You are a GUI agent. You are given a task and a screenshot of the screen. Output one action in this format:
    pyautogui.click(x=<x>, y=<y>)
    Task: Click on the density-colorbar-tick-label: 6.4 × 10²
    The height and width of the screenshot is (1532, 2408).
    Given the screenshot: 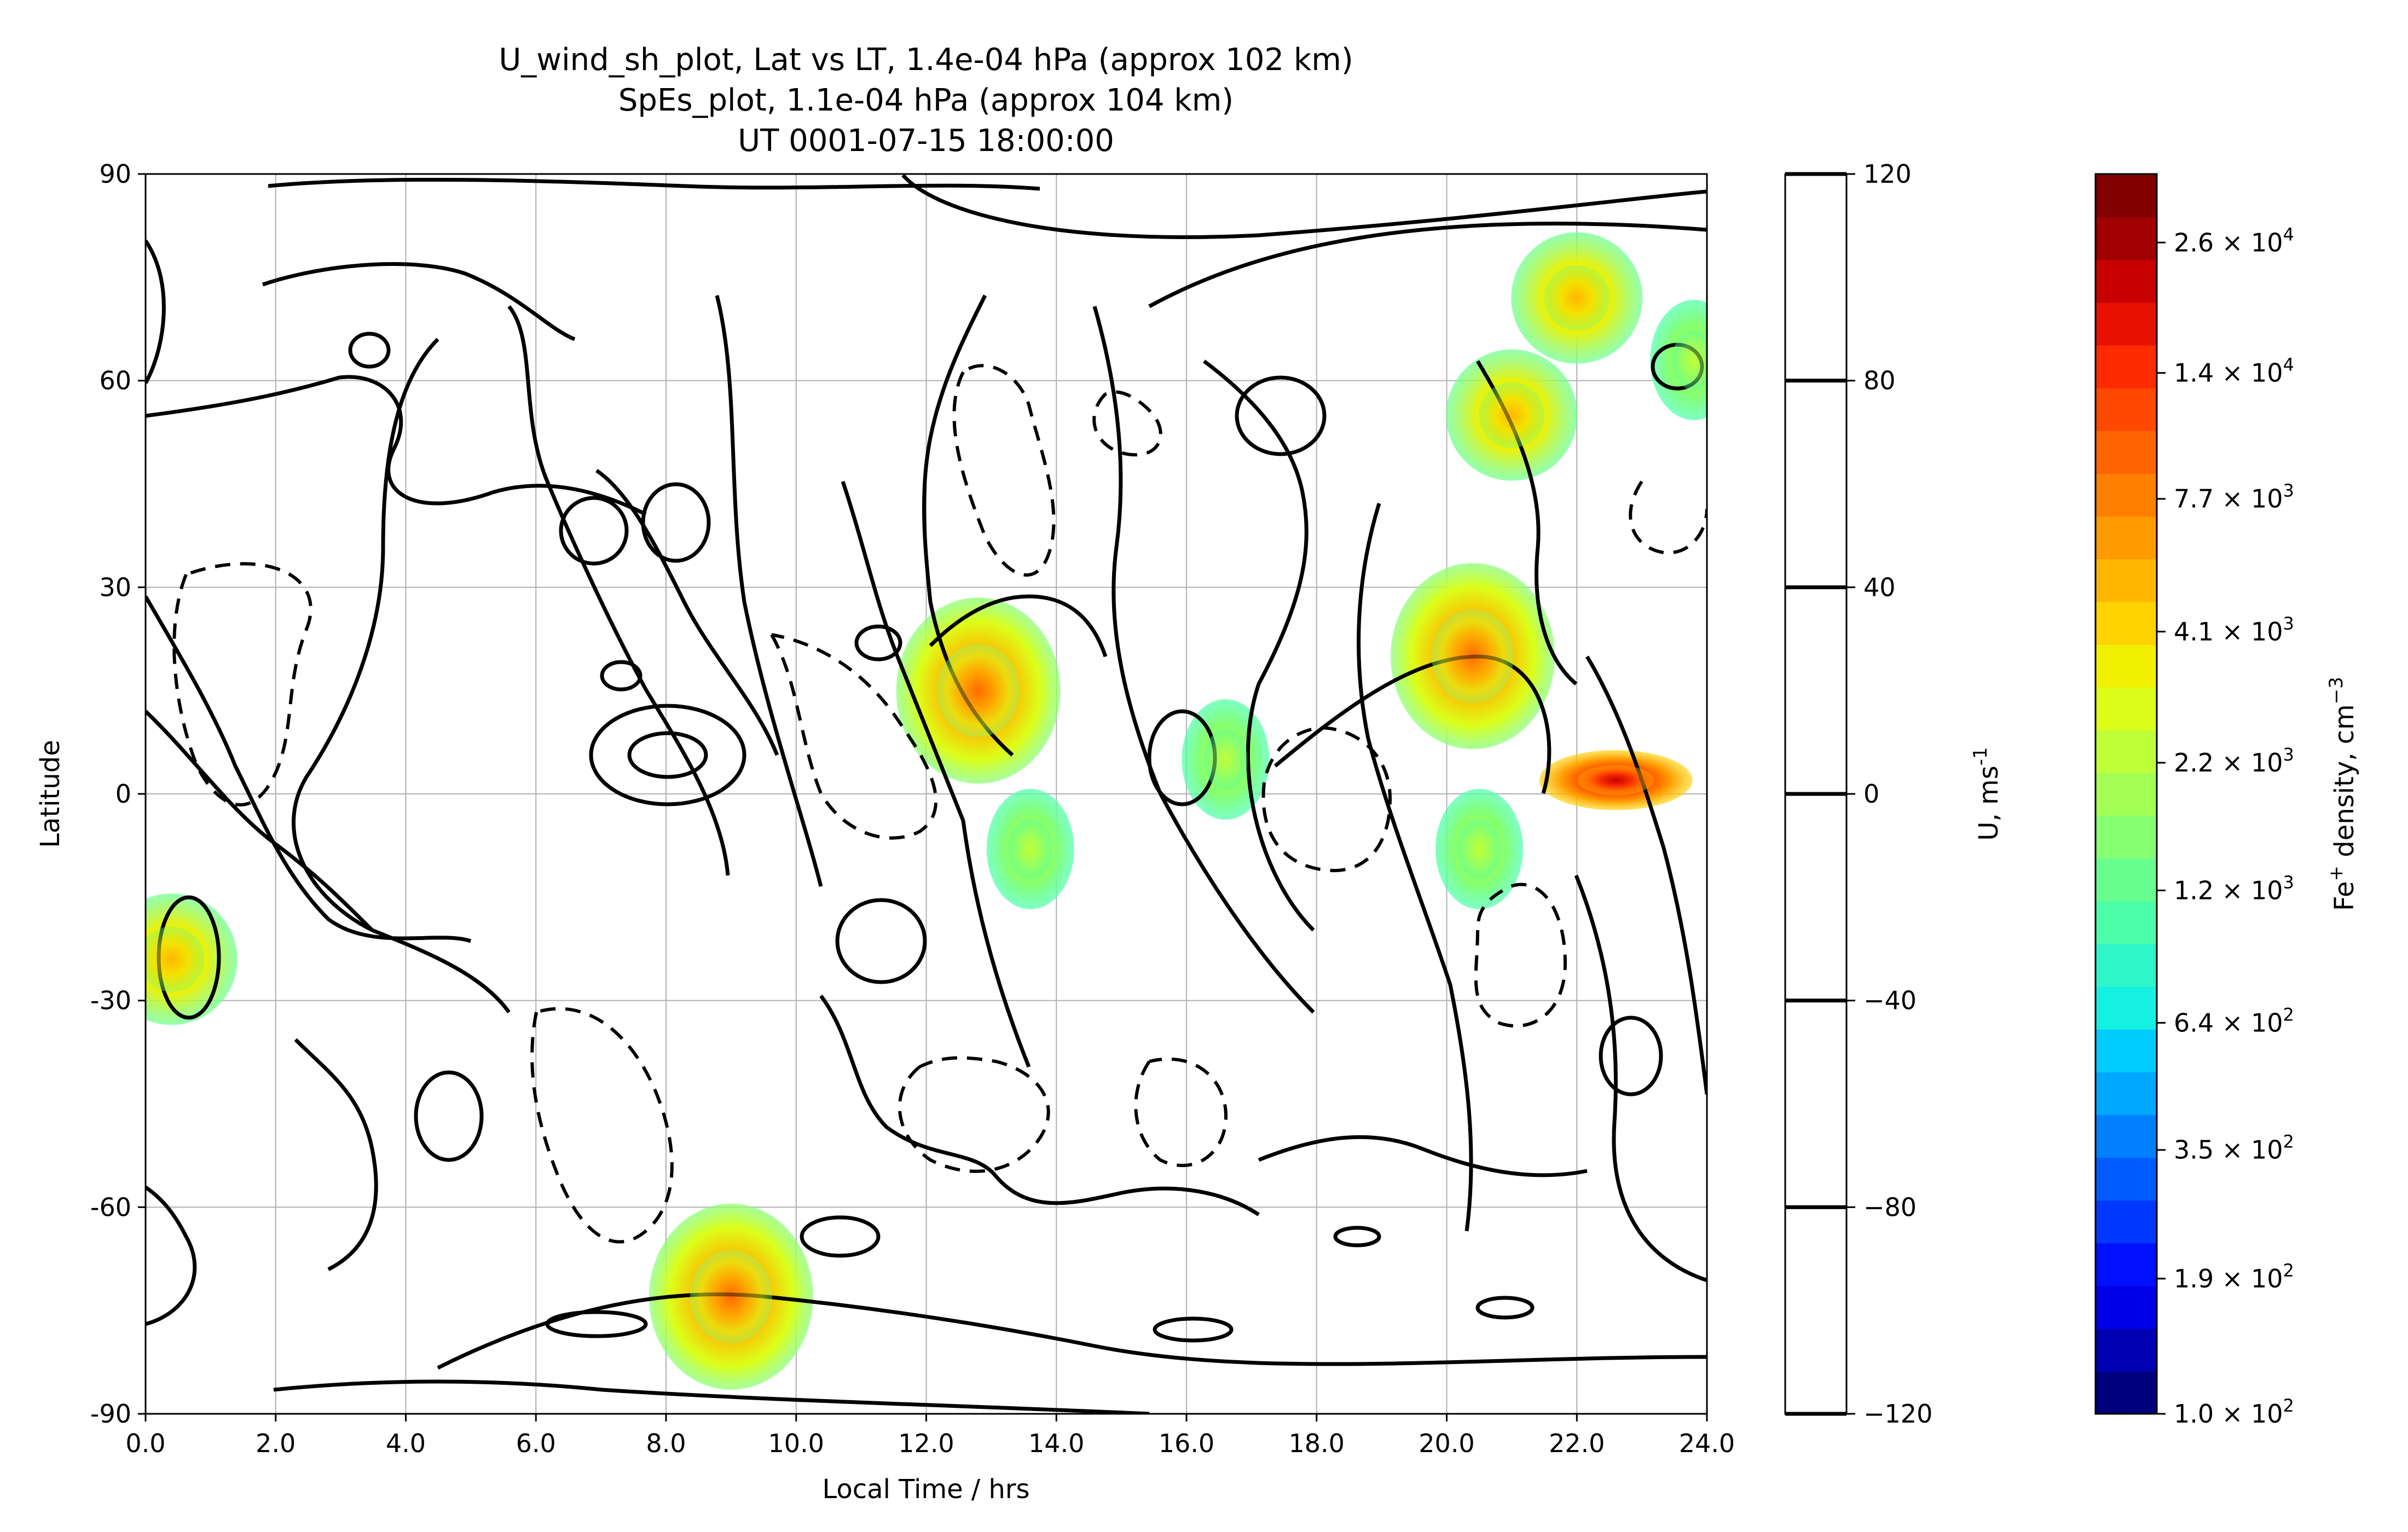 What is the action you would take?
    pyautogui.click(x=2234, y=1020)
    